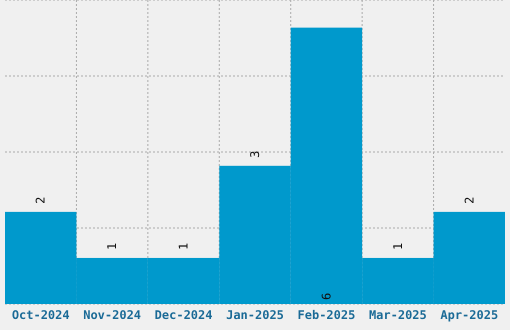 The image size is (510, 330). I want to click on x-tick-label: Oct-2024, so click(41, 315).